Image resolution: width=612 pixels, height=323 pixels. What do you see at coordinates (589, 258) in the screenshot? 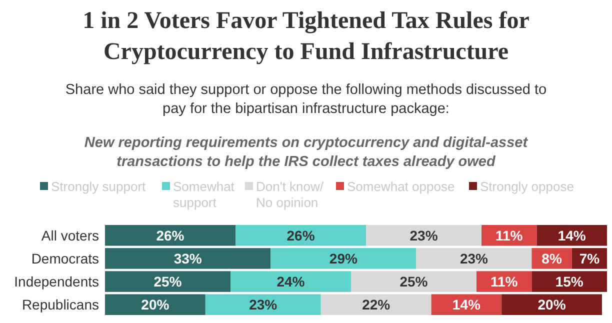
I see `data-label: 7%` at bounding box center [589, 258].